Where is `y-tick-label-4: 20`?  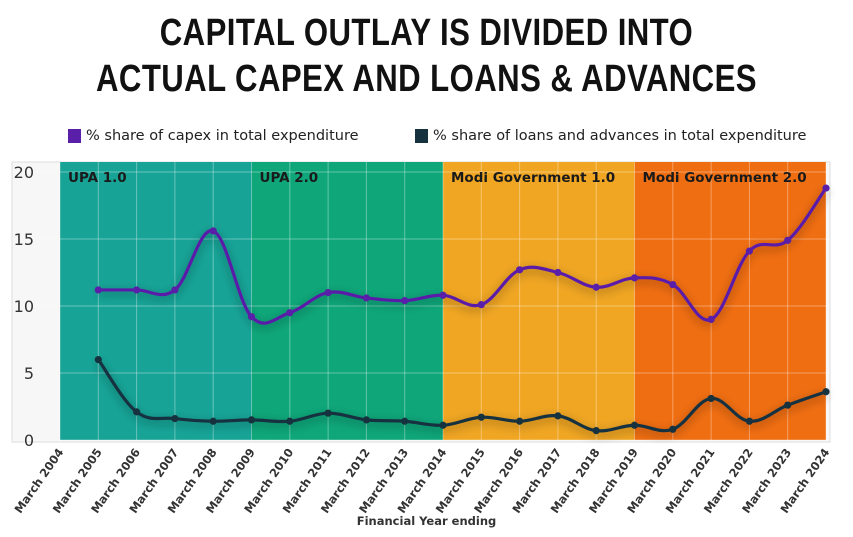
y-tick-label-4: 20 is located at coordinates (24, 172).